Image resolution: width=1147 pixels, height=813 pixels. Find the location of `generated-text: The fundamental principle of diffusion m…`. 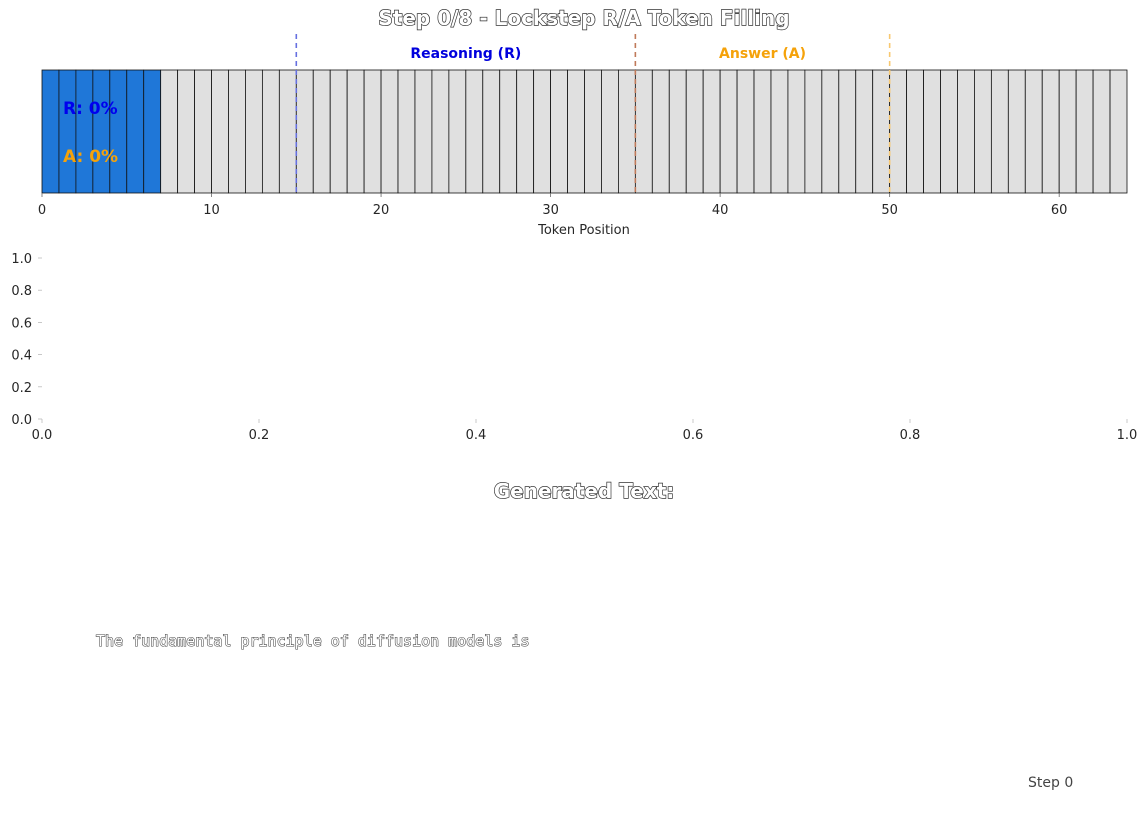

generated-text: The fundamental principle of diffusion m… is located at coordinates (312, 641).